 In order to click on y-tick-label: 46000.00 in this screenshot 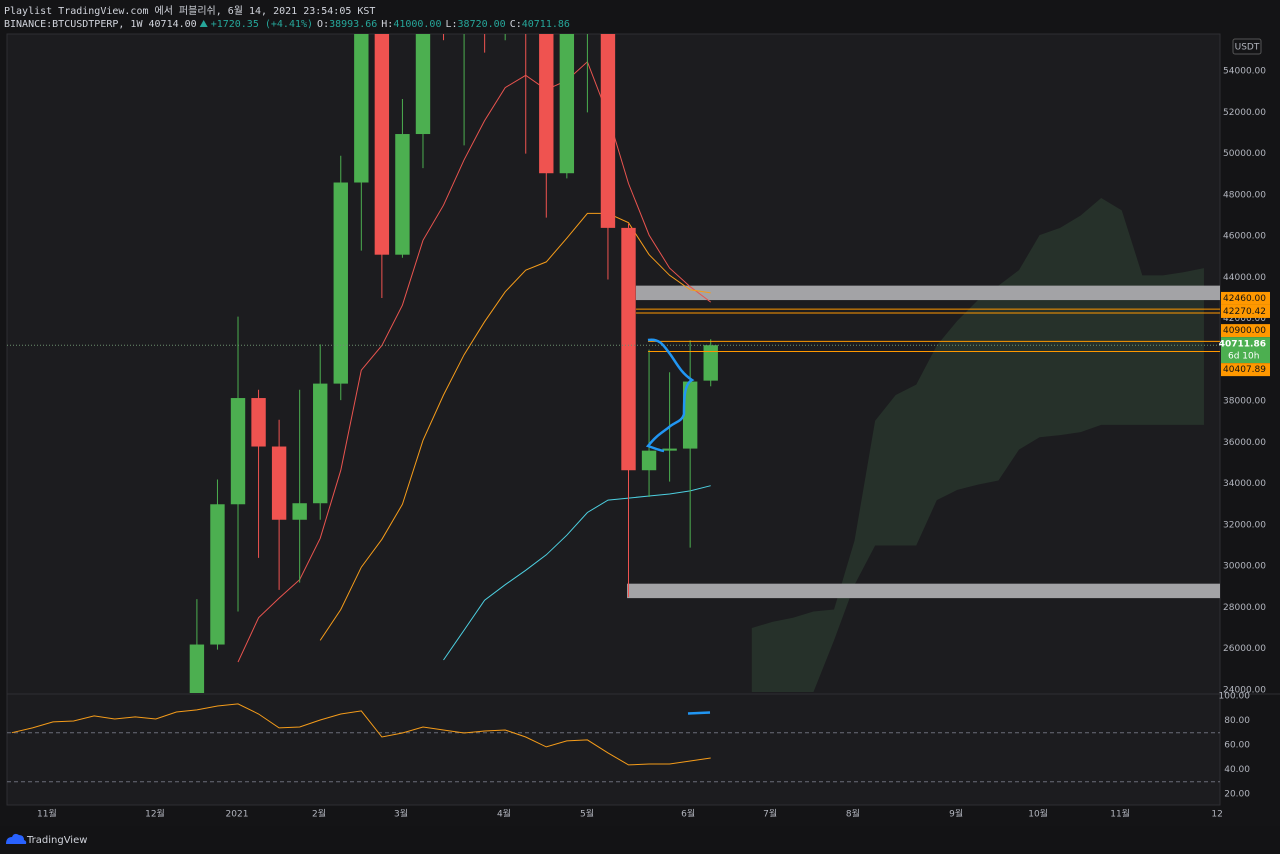, I will do `click(1244, 237)`.